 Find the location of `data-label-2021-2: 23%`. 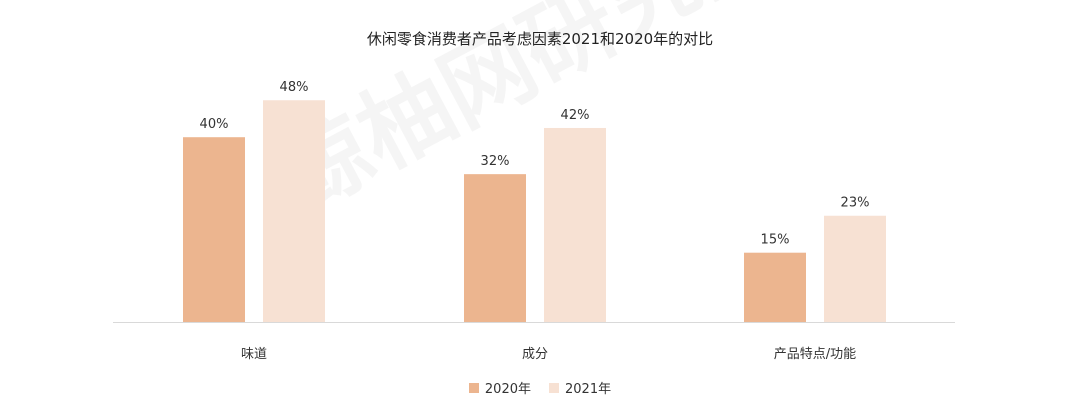

data-label-2021-2: 23% is located at coordinates (855, 203).